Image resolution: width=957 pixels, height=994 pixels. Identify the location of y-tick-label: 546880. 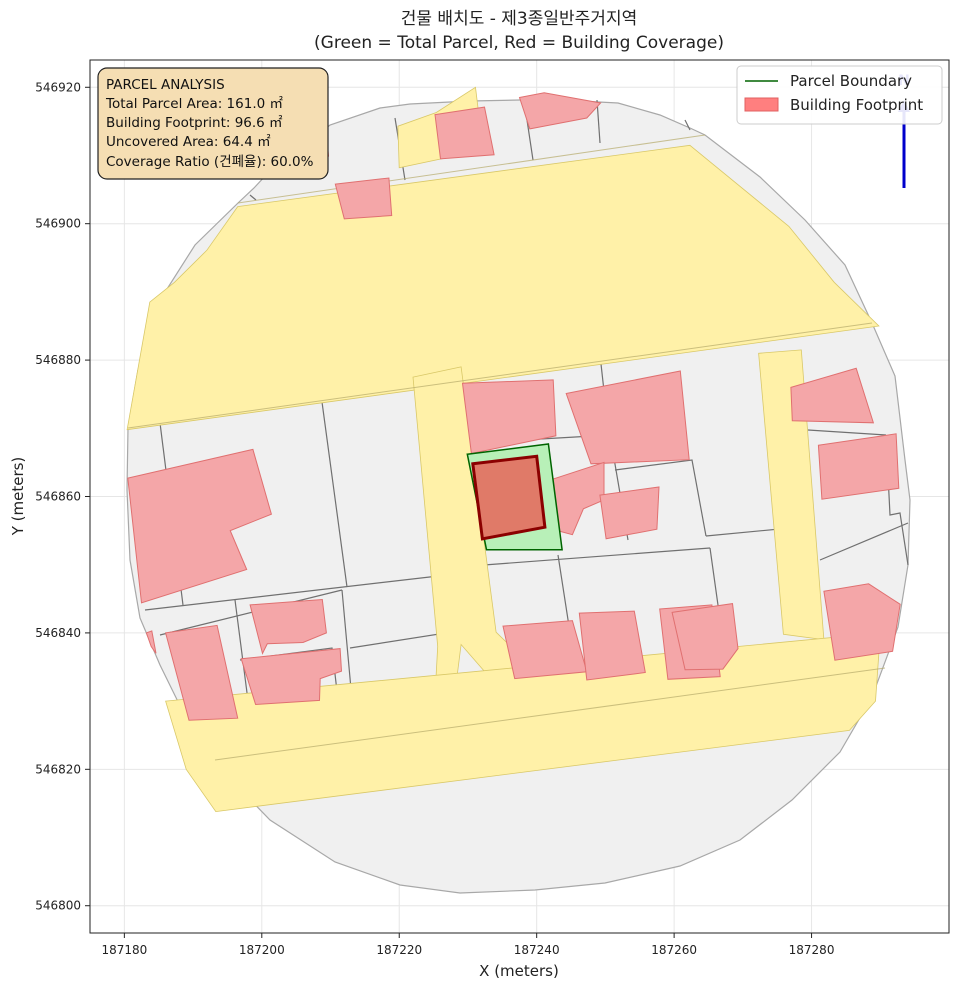
(58, 360).